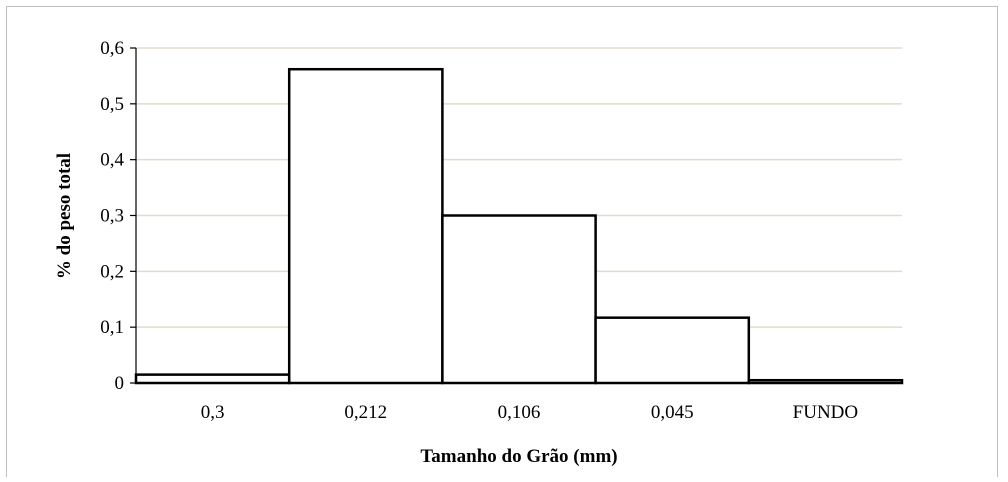  What do you see at coordinates (518, 456) in the screenshot?
I see `x-axis-title: Tamanho do Grão (mm)` at bounding box center [518, 456].